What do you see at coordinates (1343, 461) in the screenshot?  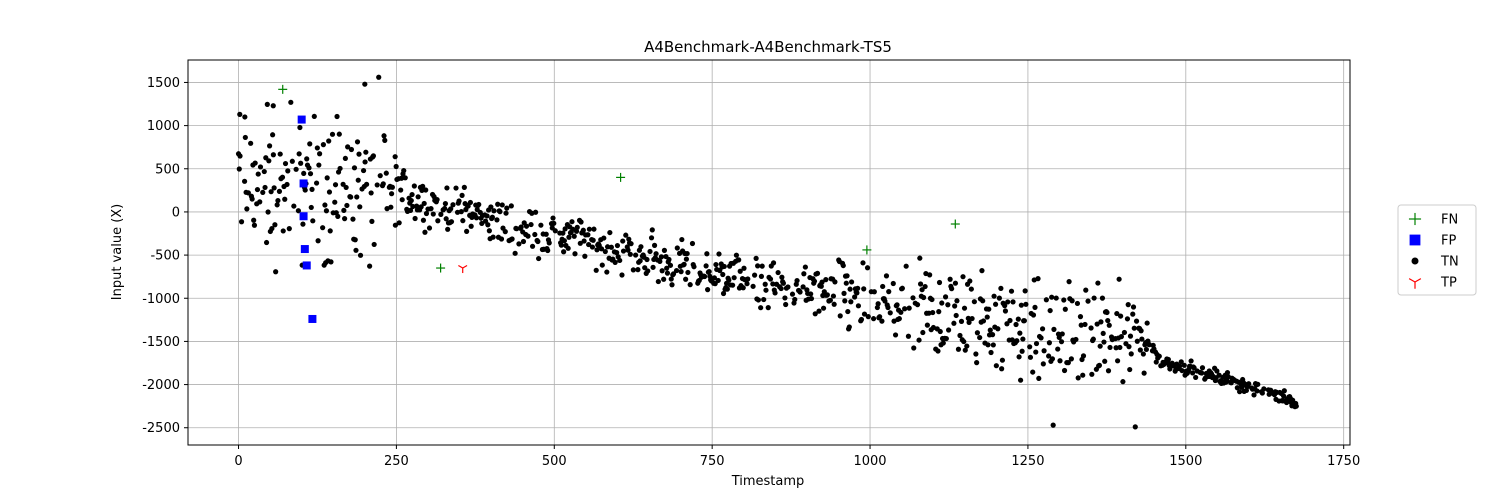 I see `x-tick-label: 1750` at bounding box center [1343, 461].